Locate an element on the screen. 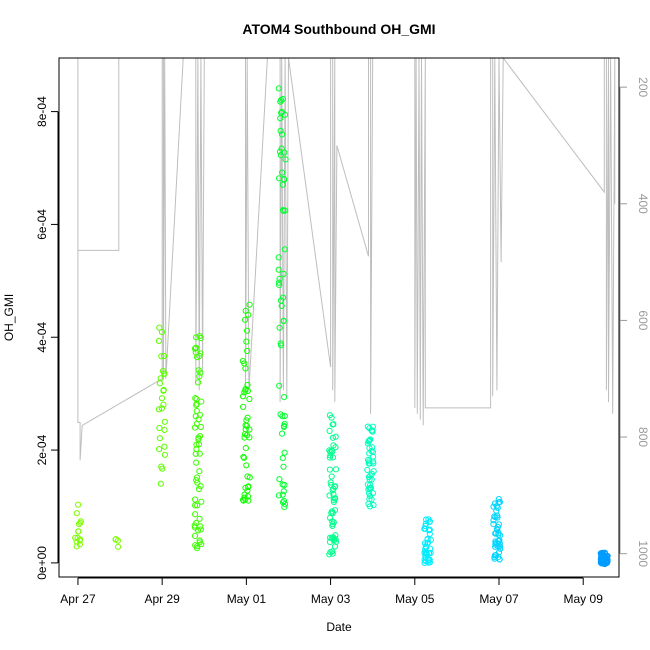 Image resolution: width=650 pixels, height=650 pixels. x-axis-label: Date is located at coordinates (339, 627).